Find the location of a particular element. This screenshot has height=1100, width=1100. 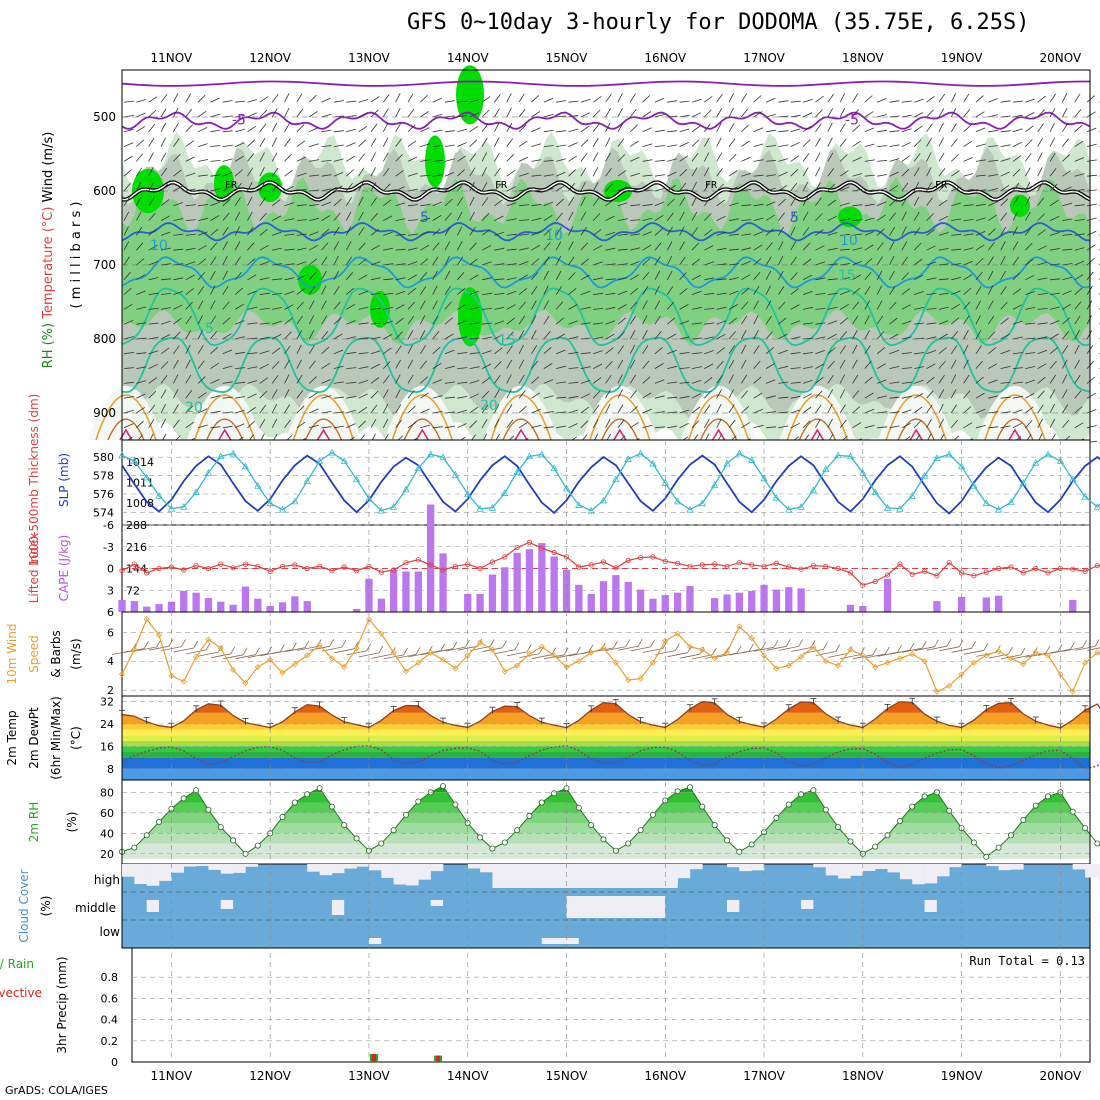

profile-ylabel-units: ( m i l l i b a r s ) is located at coordinates (76, 255).